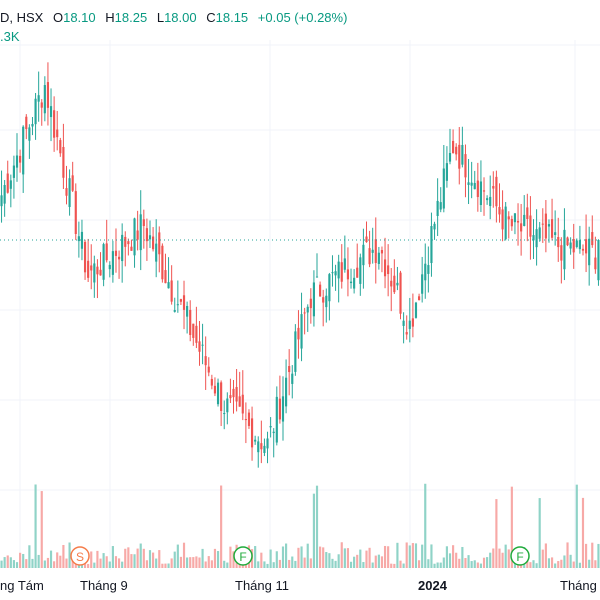  What do you see at coordinates (110, 17) in the screenshot?
I see `high-label: H` at bounding box center [110, 17].